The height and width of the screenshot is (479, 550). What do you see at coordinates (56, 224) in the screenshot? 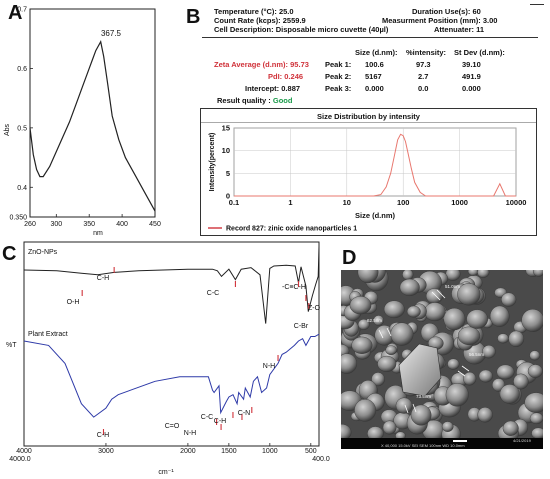
I see `uv-xtick-label: 300` at bounding box center [56, 224].